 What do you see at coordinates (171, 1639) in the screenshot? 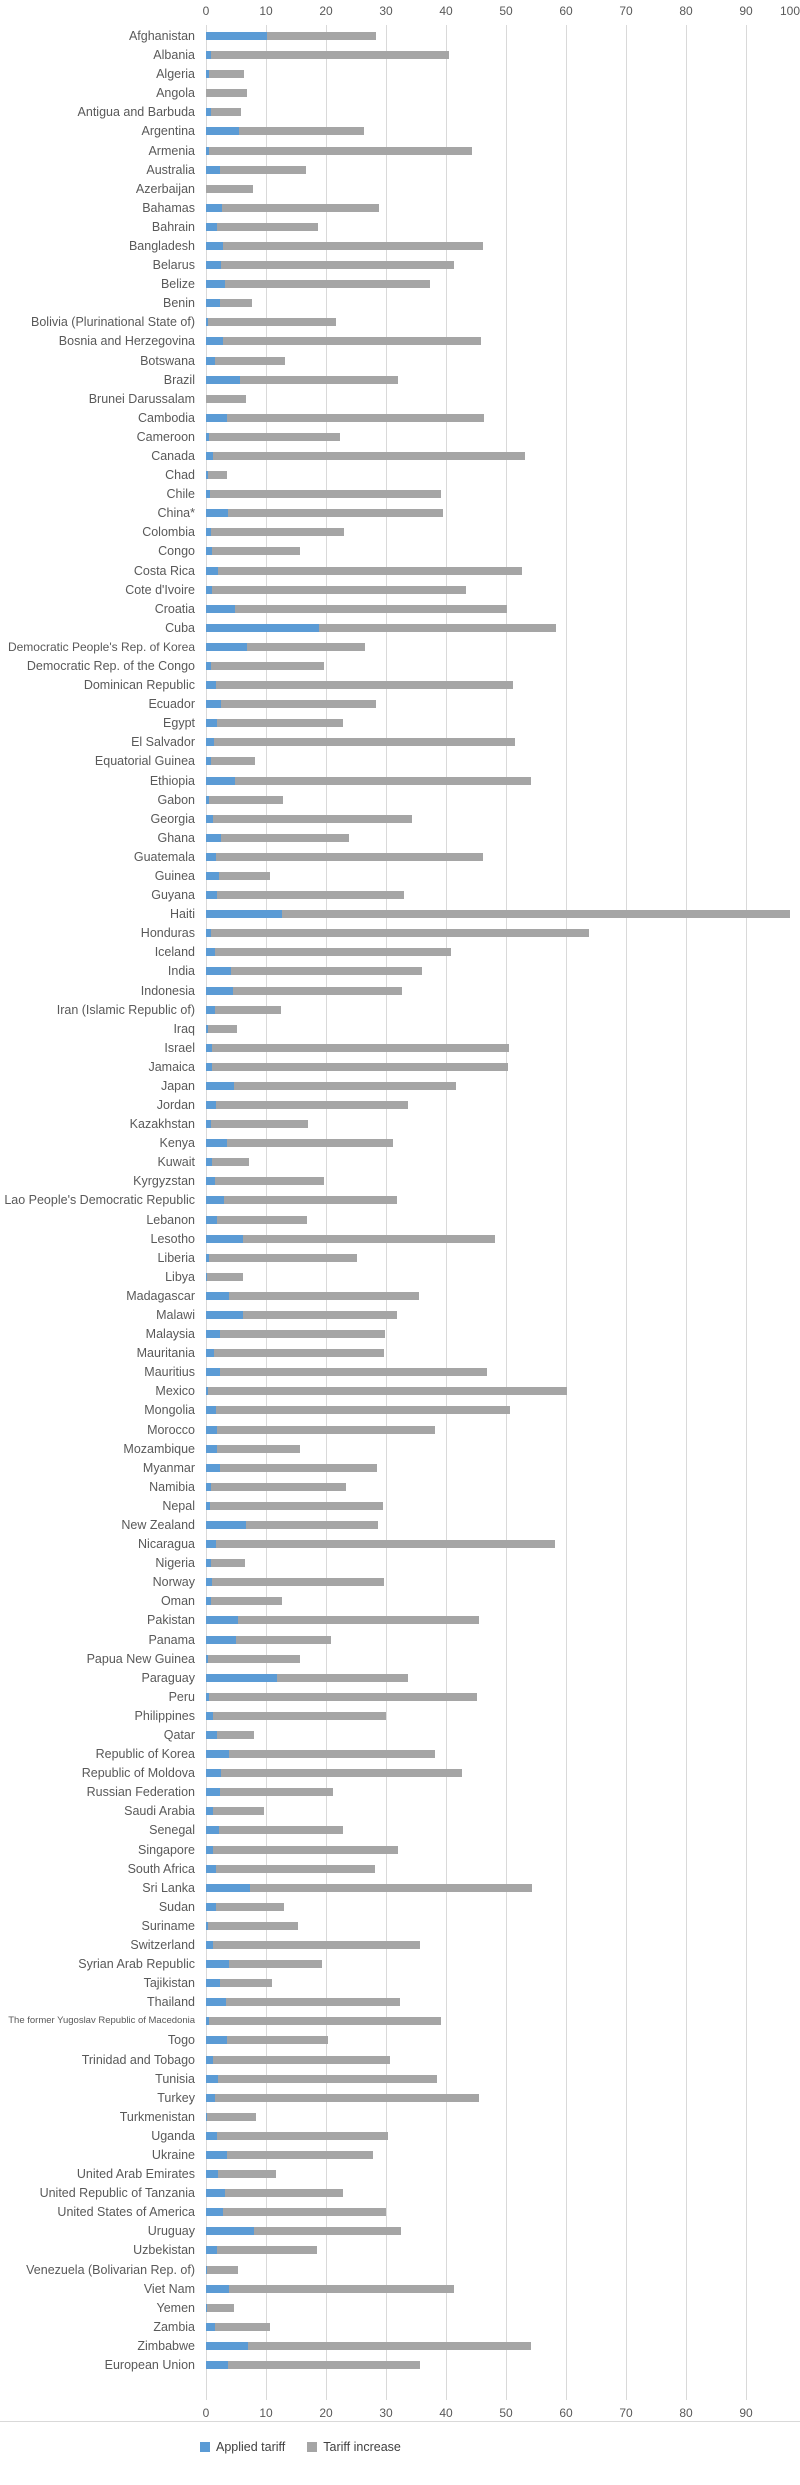
I see `category-label: Panama` at bounding box center [171, 1639].